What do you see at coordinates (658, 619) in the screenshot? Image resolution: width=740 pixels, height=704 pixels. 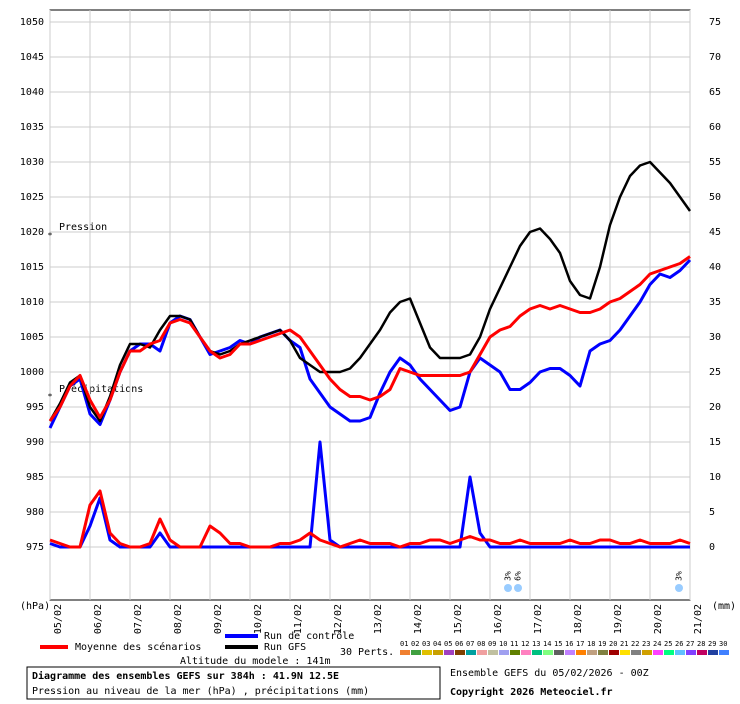 I see `x-tick-label: 20/02` at bounding box center [658, 619].